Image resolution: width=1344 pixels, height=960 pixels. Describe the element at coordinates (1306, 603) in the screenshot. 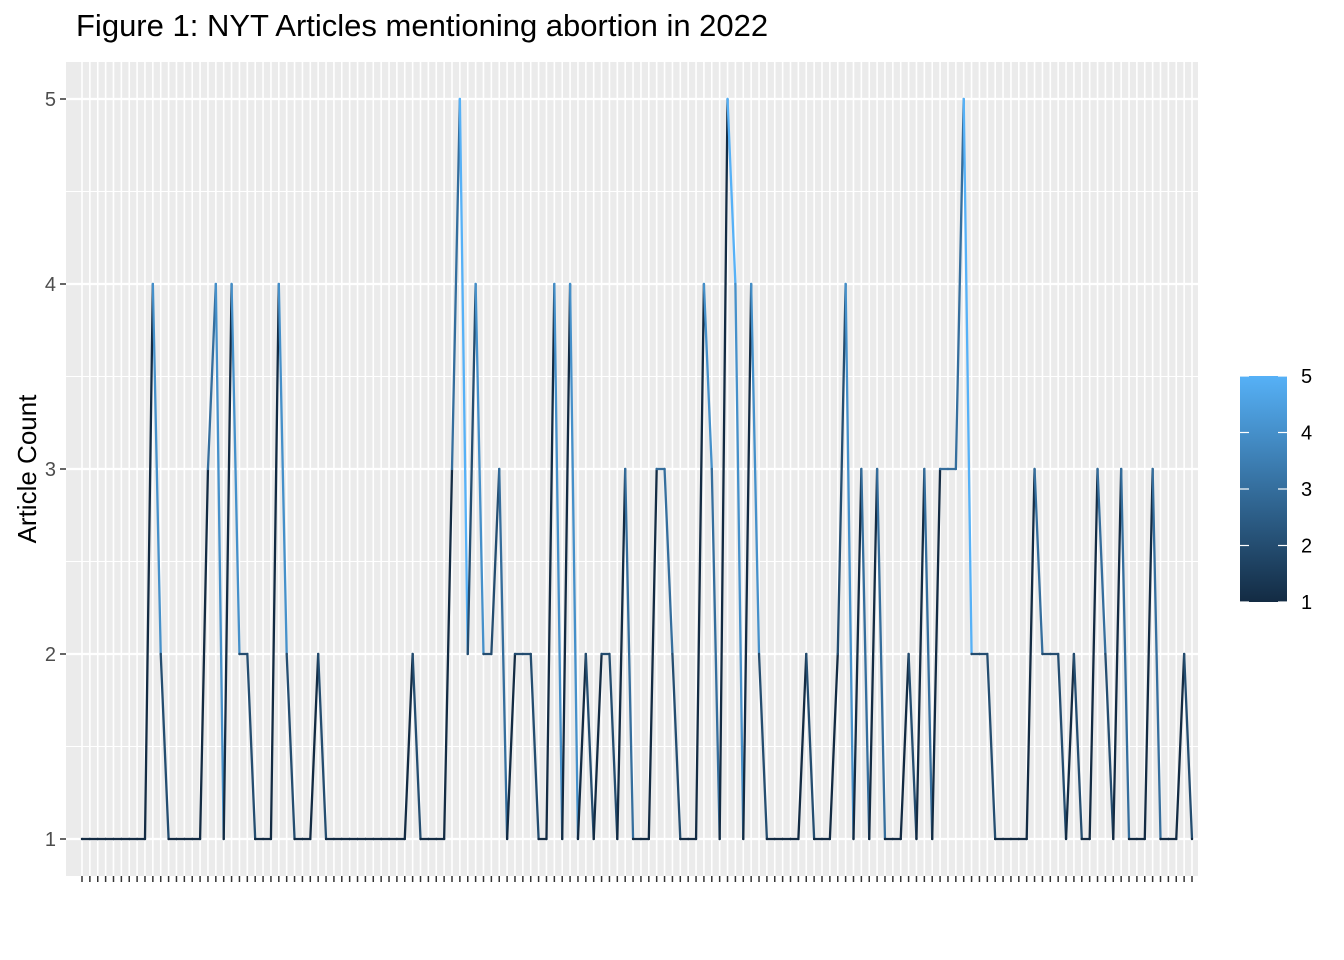

I see `legend-label: 1` at that location.